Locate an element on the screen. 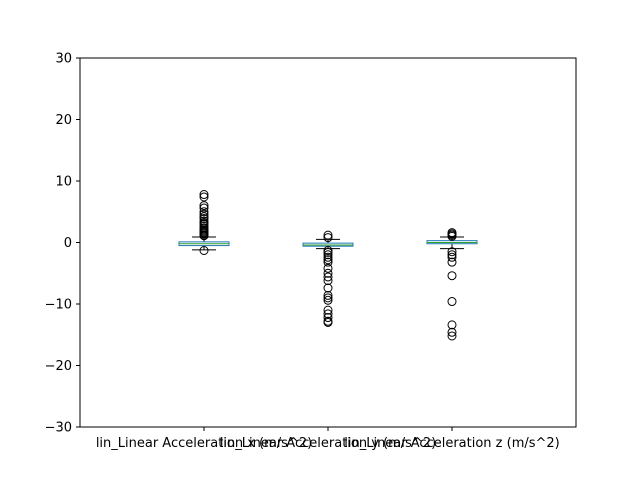  x-tick-label: lin_Linear Acceleration x (m/s^2) is located at coordinates (204, 443).